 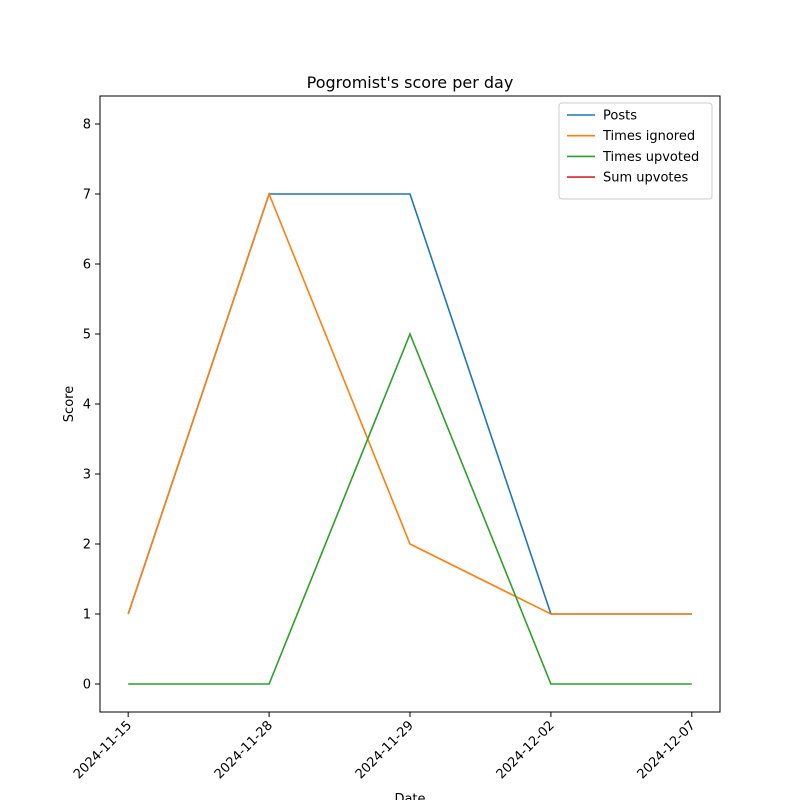 I want to click on y-tick-label: 8, so click(x=87, y=125).